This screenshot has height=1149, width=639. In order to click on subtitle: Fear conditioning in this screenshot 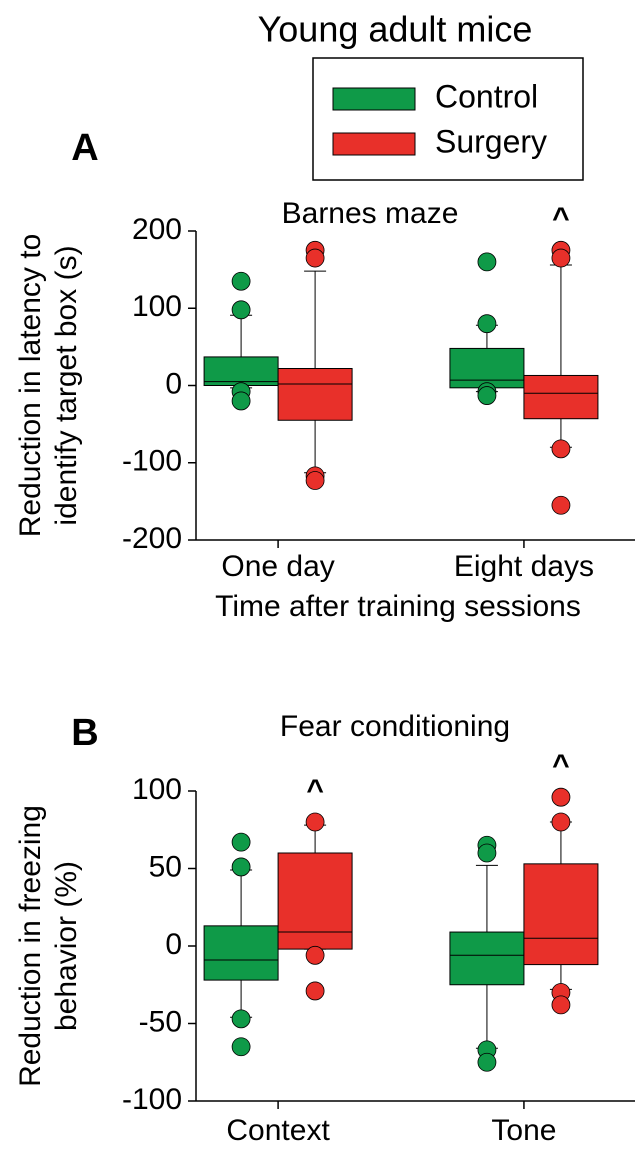, I will do `click(395, 726)`.